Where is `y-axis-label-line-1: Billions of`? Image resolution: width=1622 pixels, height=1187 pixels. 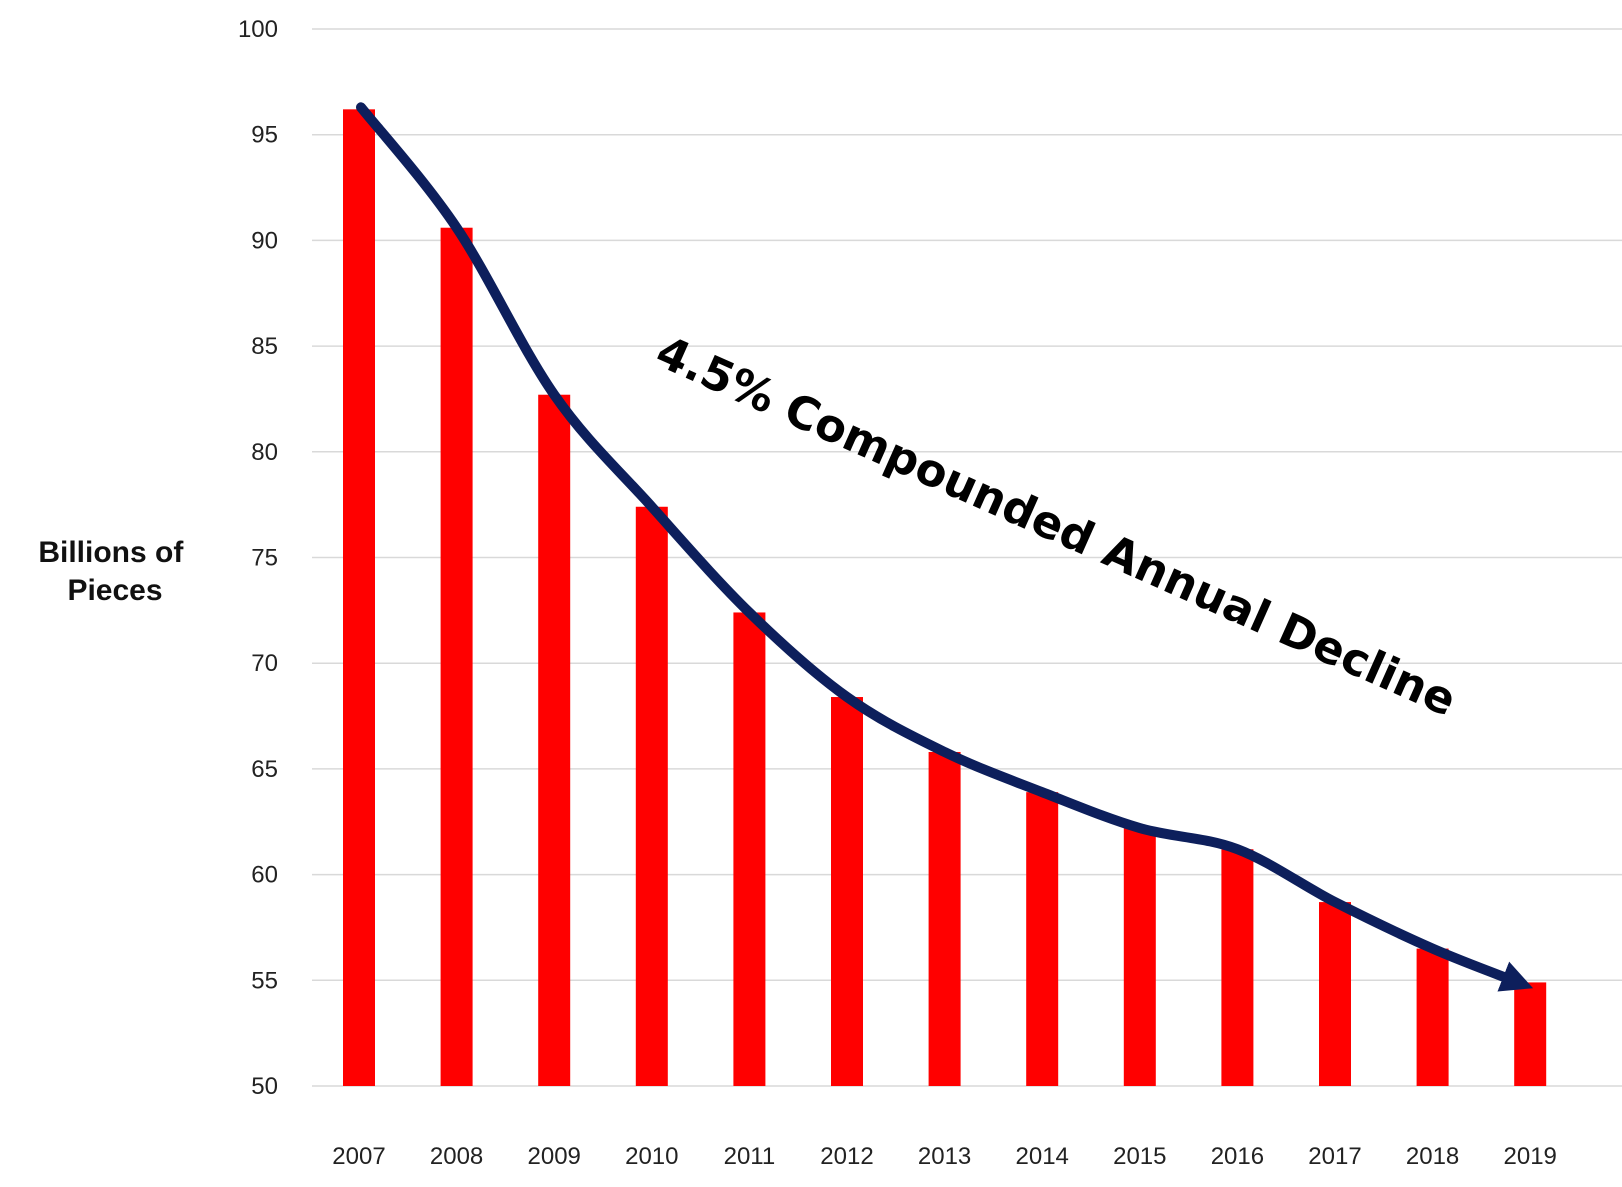
y-axis-label-line-1: Billions of is located at coordinates (111, 552).